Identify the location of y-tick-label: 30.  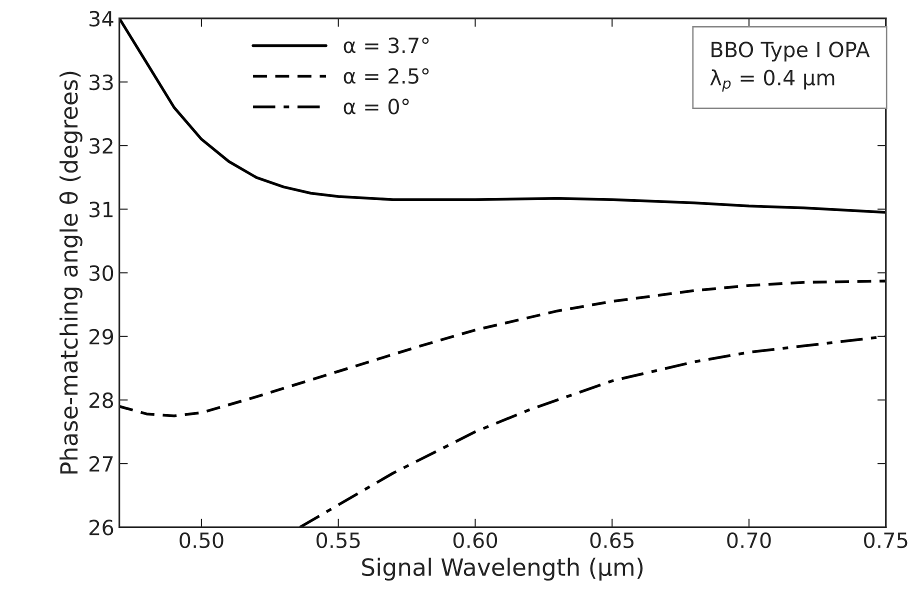
(102, 273).